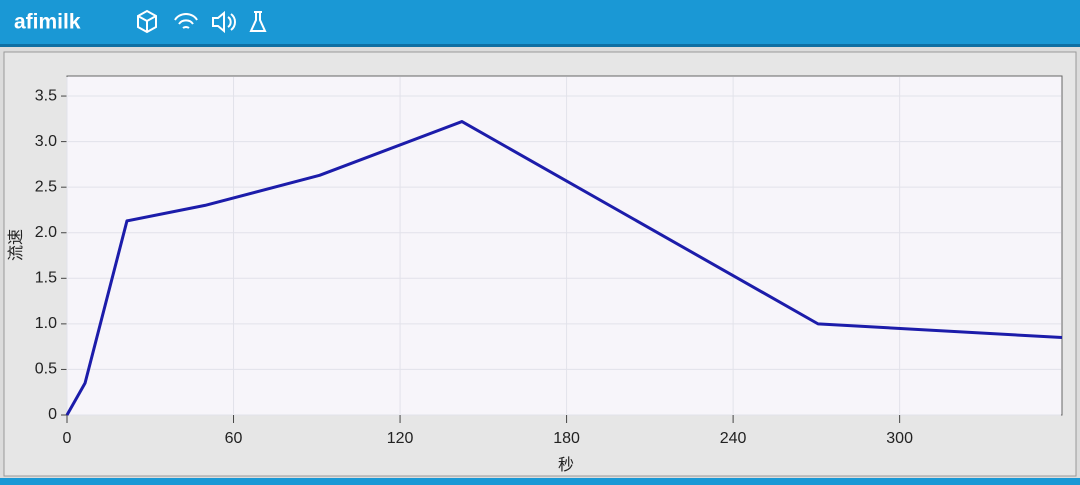  I want to click on x-axis-label: 秒, so click(566, 465).